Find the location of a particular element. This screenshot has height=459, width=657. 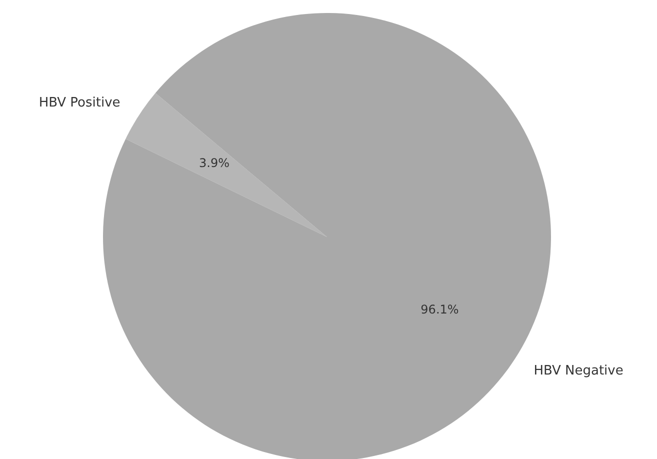

slice-label: HBV Positive is located at coordinates (79, 102).